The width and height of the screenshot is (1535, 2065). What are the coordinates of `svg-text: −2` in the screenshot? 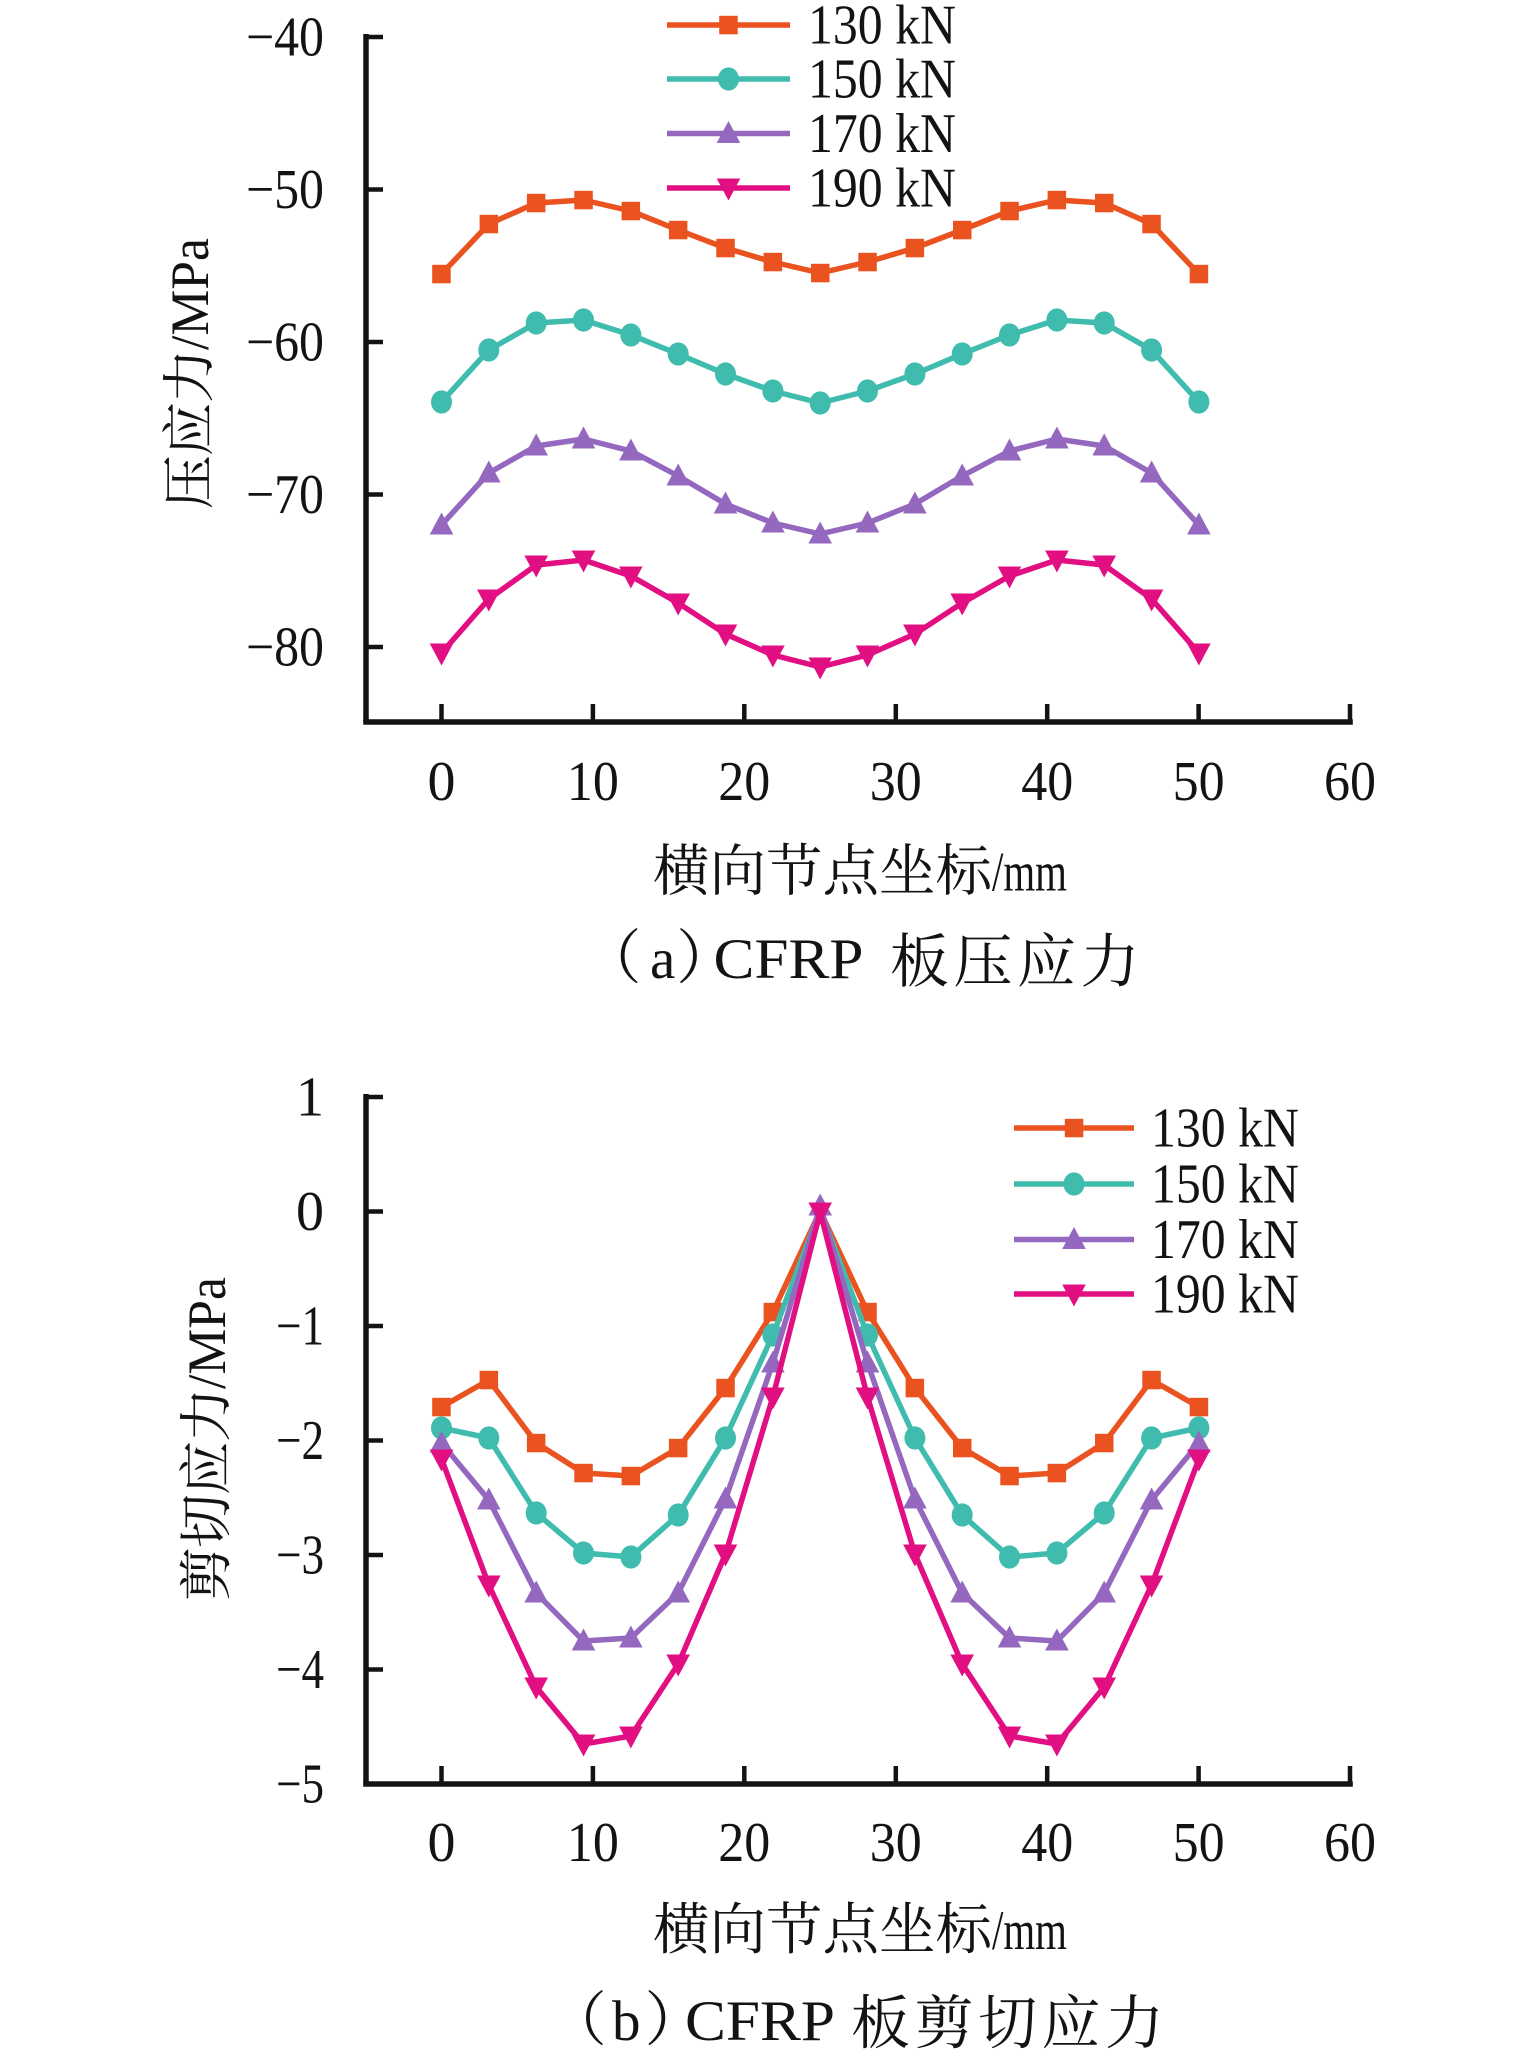 It's located at (300, 1441).